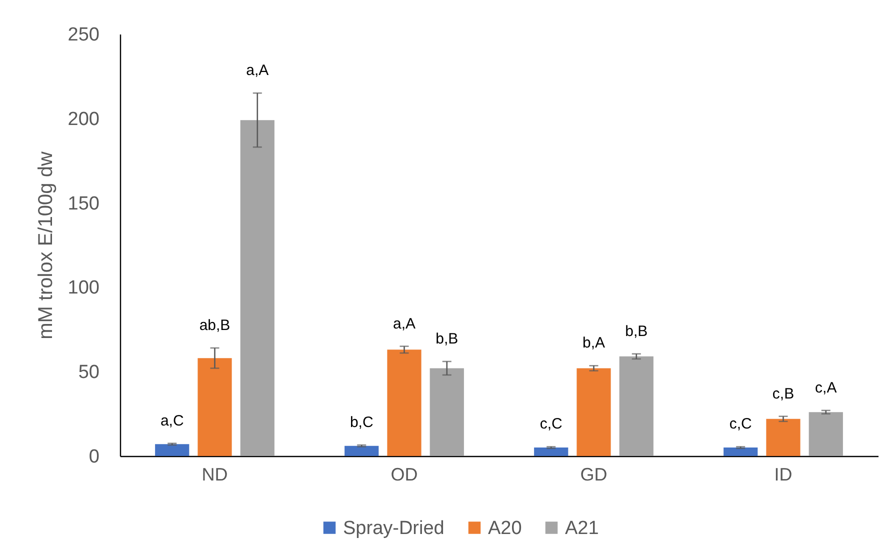 This screenshot has height=556, width=882. Describe the element at coordinates (89, 373) in the screenshot. I see `y-tick-label: 50` at that location.